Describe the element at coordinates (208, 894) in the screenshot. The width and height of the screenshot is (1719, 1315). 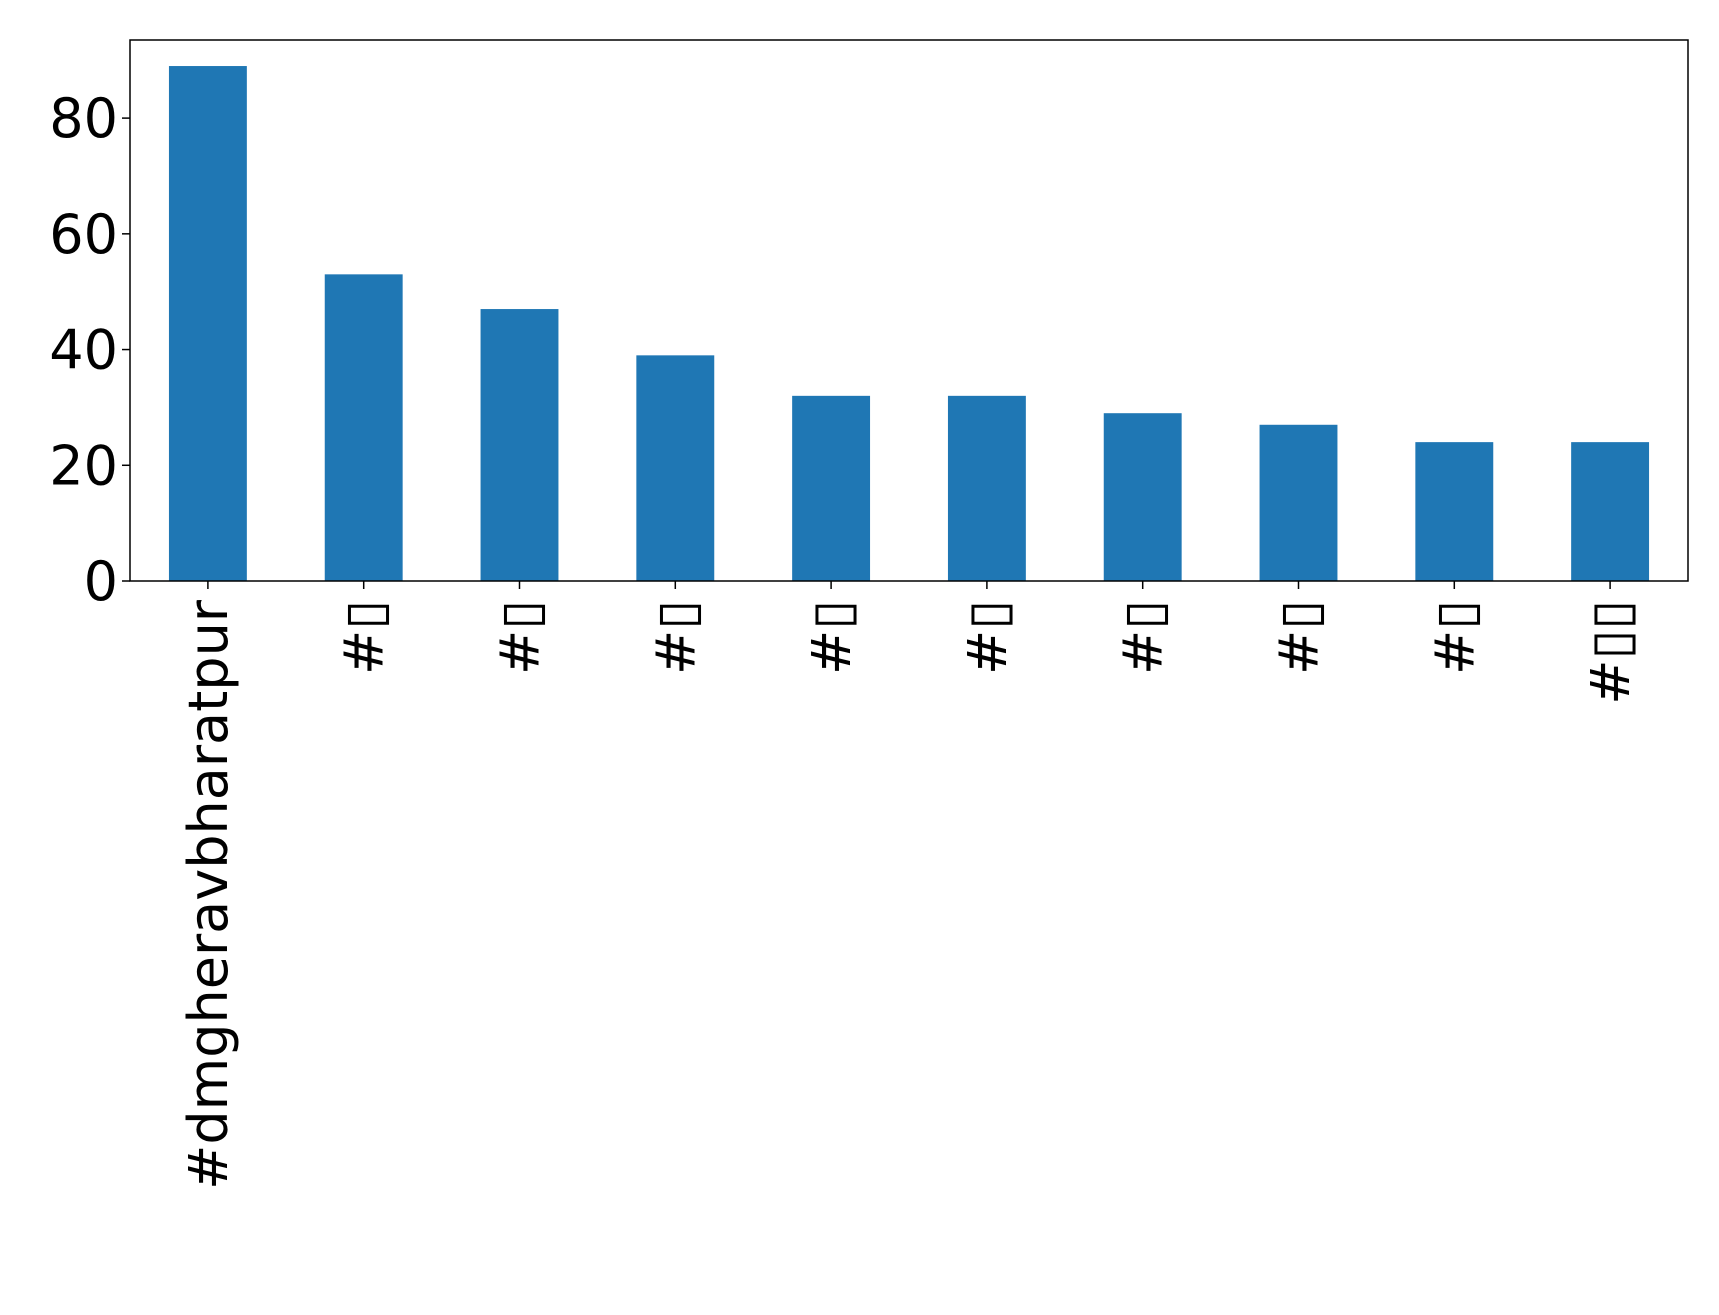
I see `x-tick-label: #dmgheravbharatpur` at that location.